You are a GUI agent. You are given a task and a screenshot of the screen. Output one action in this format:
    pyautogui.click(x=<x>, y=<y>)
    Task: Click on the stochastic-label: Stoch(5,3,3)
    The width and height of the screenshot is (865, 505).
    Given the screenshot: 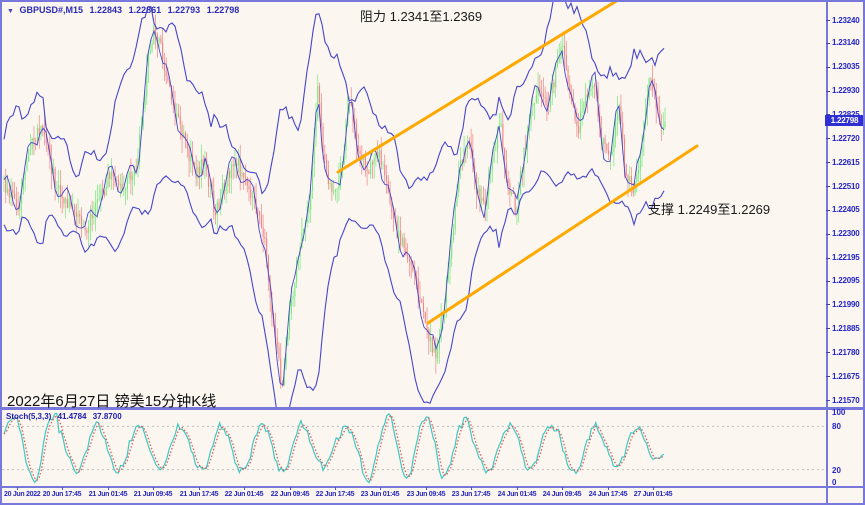 What is the action you would take?
    pyautogui.click(x=29, y=416)
    